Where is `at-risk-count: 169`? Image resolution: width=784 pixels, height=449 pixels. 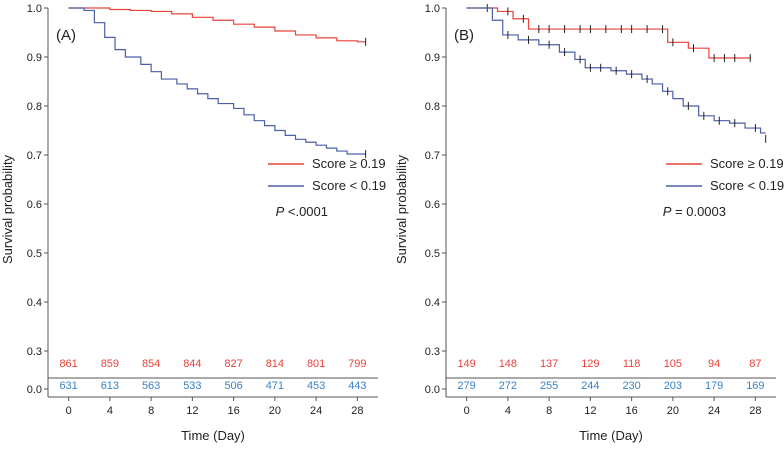
at-risk-count: 169 is located at coordinates (755, 386).